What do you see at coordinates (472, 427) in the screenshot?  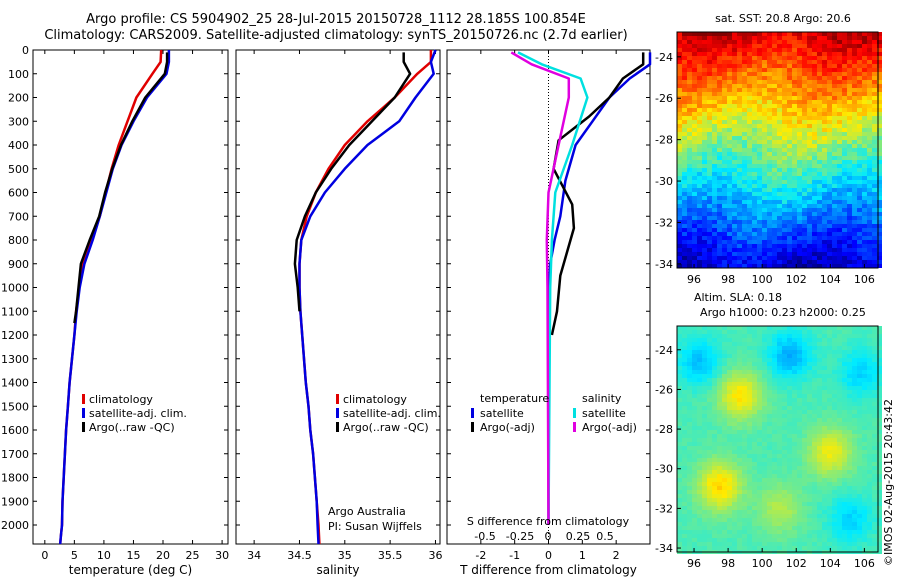 I see `legend-swatch` at bounding box center [472, 427].